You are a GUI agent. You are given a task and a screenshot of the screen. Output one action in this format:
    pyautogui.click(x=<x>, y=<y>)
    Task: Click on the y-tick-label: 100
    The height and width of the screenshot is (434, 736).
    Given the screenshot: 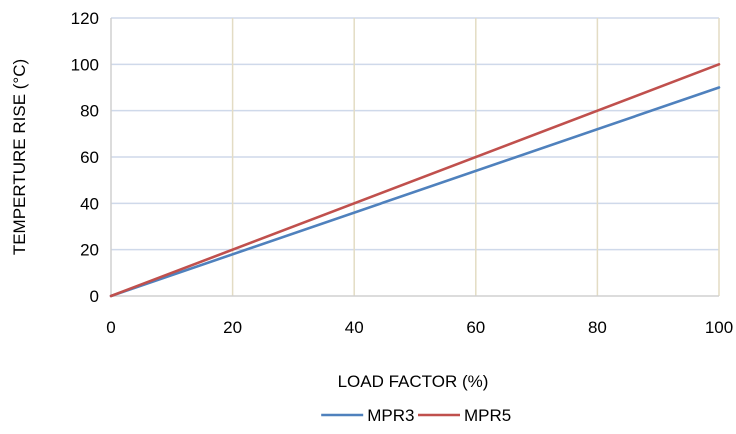 What is the action you would take?
    pyautogui.click(x=85, y=64)
    